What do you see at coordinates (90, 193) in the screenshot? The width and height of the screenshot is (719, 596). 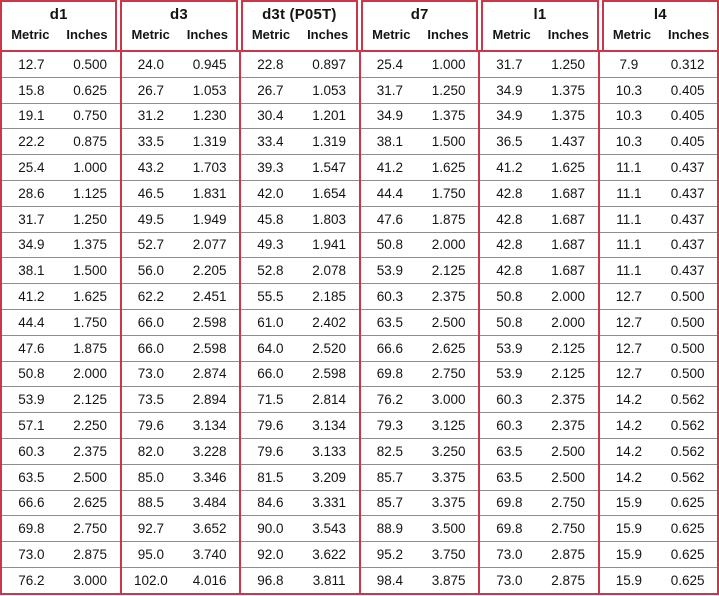 I see `cell-d1-inches: 1.125` at bounding box center [90, 193].